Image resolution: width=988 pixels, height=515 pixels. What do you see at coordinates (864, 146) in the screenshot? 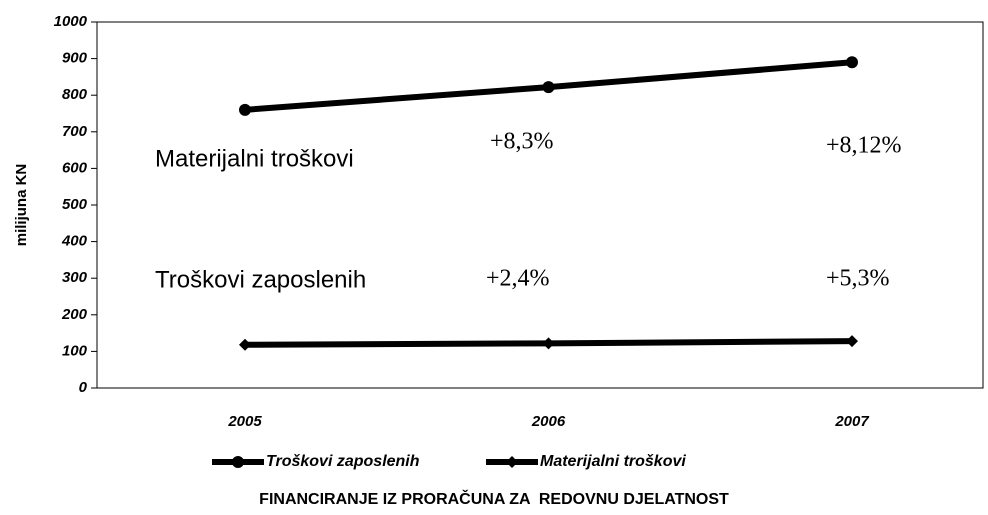
I see `annotation: +8,12%` at bounding box center [864, 146].